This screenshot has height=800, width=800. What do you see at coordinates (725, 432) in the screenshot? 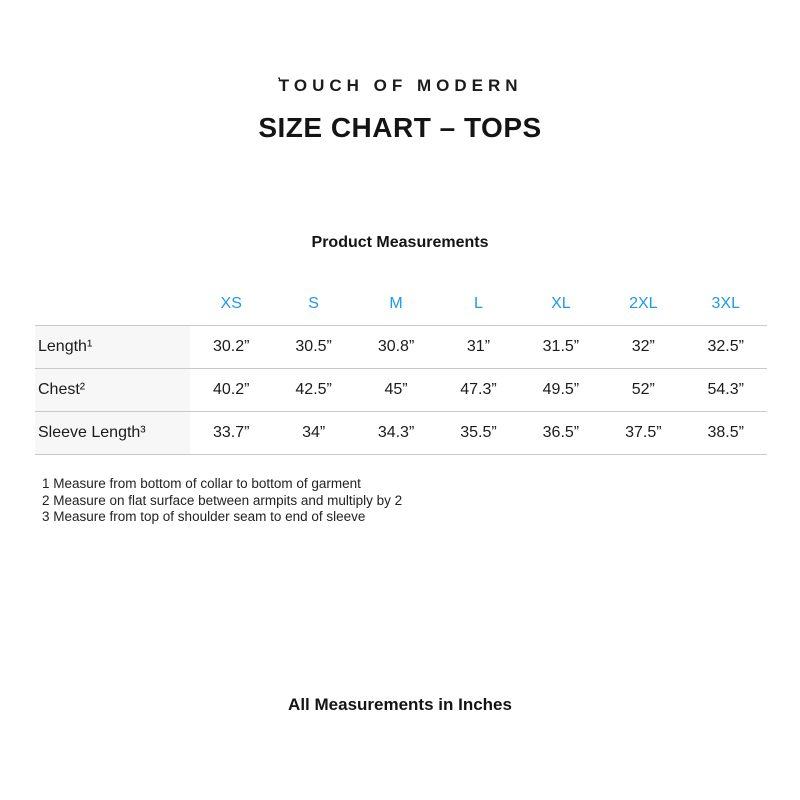
I see `measurement-cell-sleeve-3xl: 38.5”` at bounding box center [725, 432].